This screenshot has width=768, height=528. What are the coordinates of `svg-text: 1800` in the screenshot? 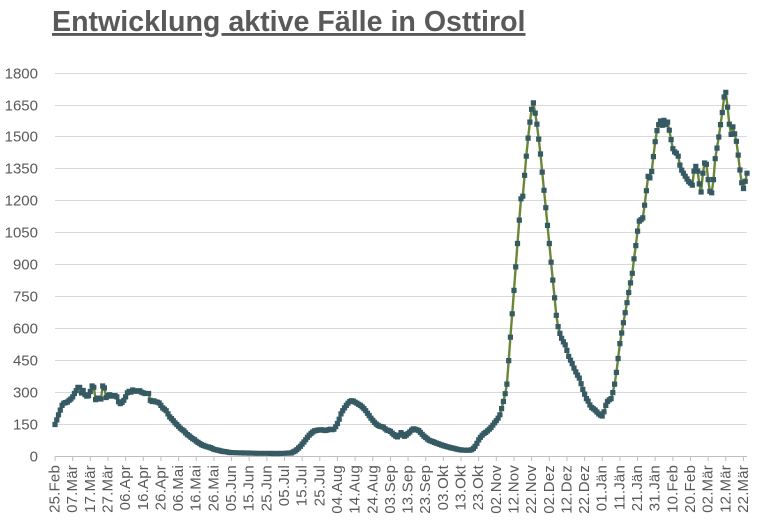 It's located at (21, 74).